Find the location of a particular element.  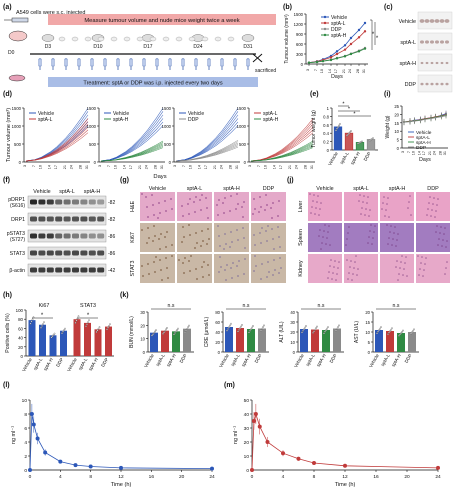

y-tick-label: 15 is located at coordinates (396, 123).